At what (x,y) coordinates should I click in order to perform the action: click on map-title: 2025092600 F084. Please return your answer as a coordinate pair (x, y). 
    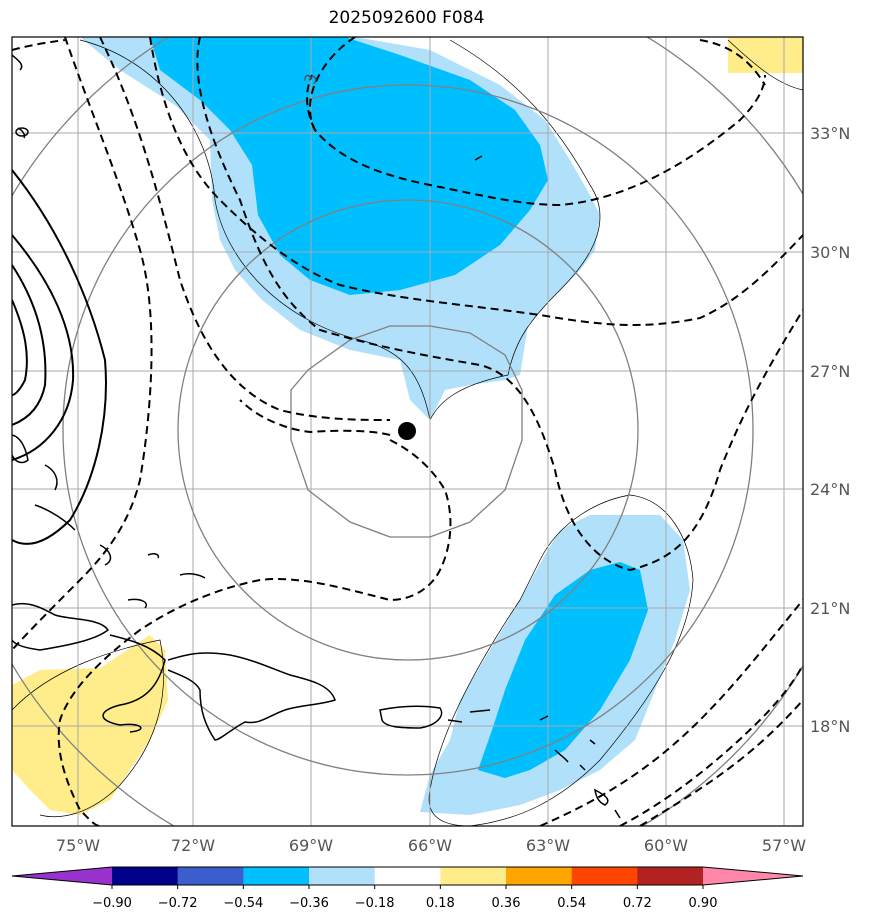
    Looking at the image, I should click on (406, 18).